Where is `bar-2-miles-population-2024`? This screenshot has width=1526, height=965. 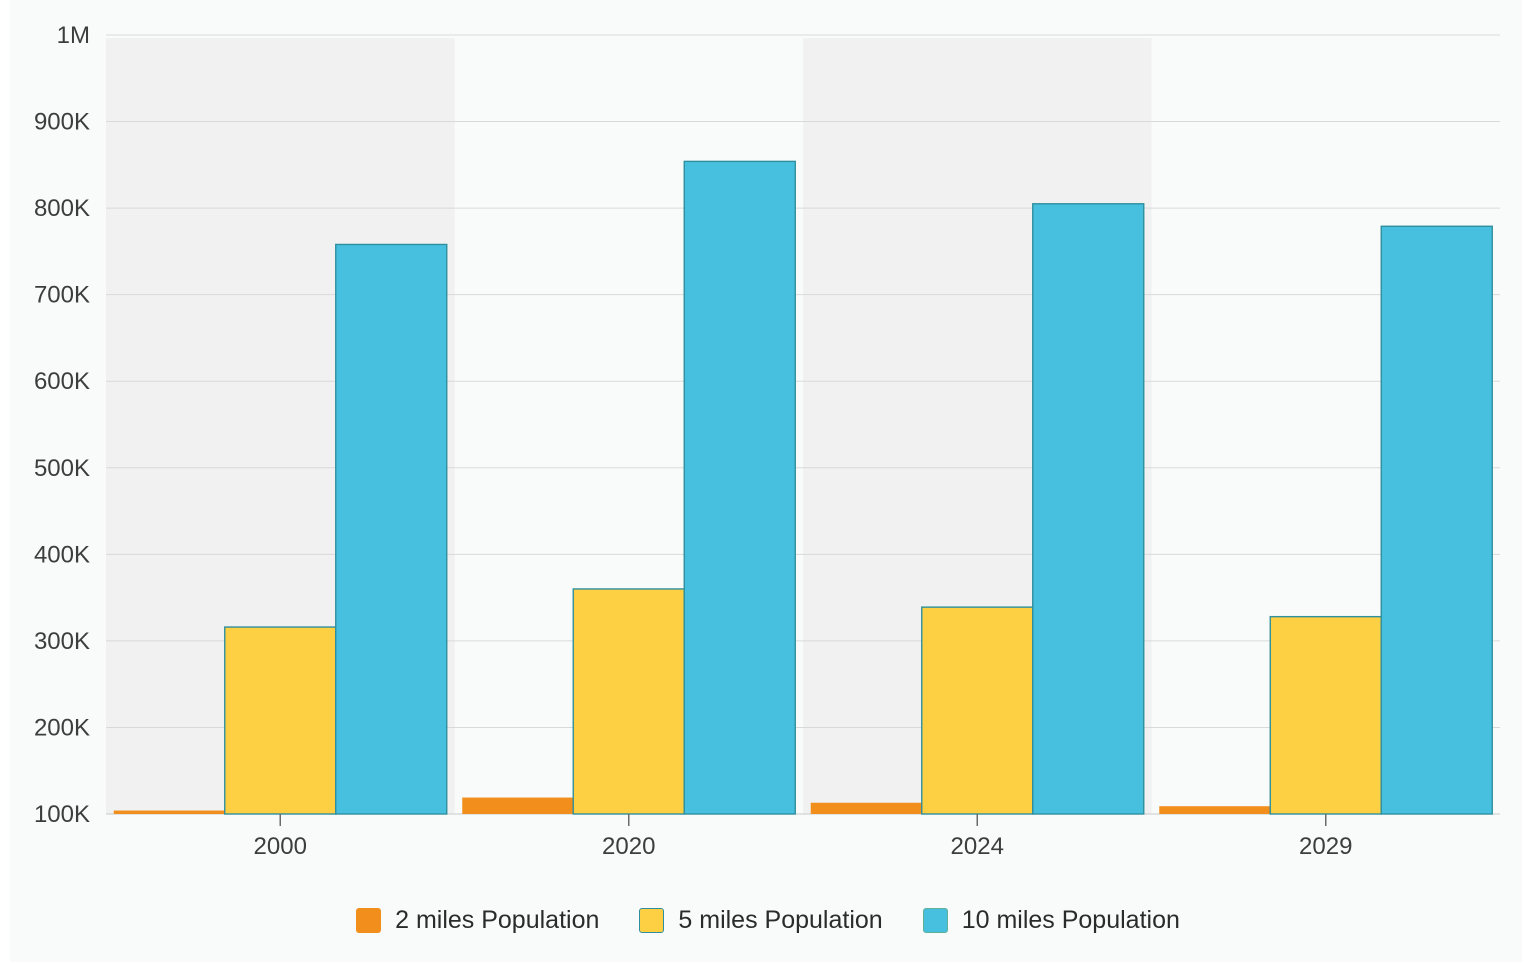
bar-2-miles-population-2024 is located at coordinates (866, 808).